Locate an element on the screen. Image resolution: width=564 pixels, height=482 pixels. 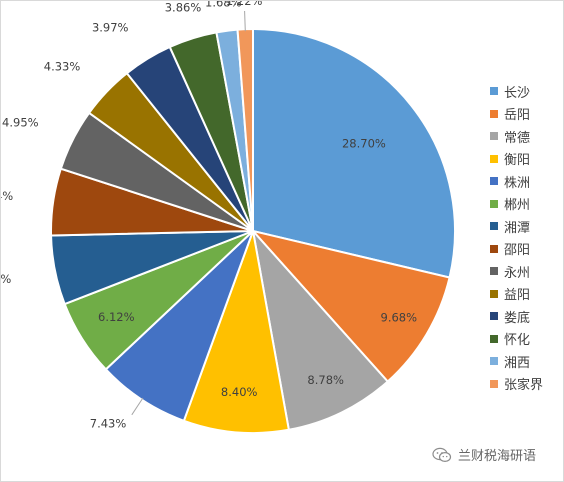
legend-item: 永州 is located at coordinates (516, 271).